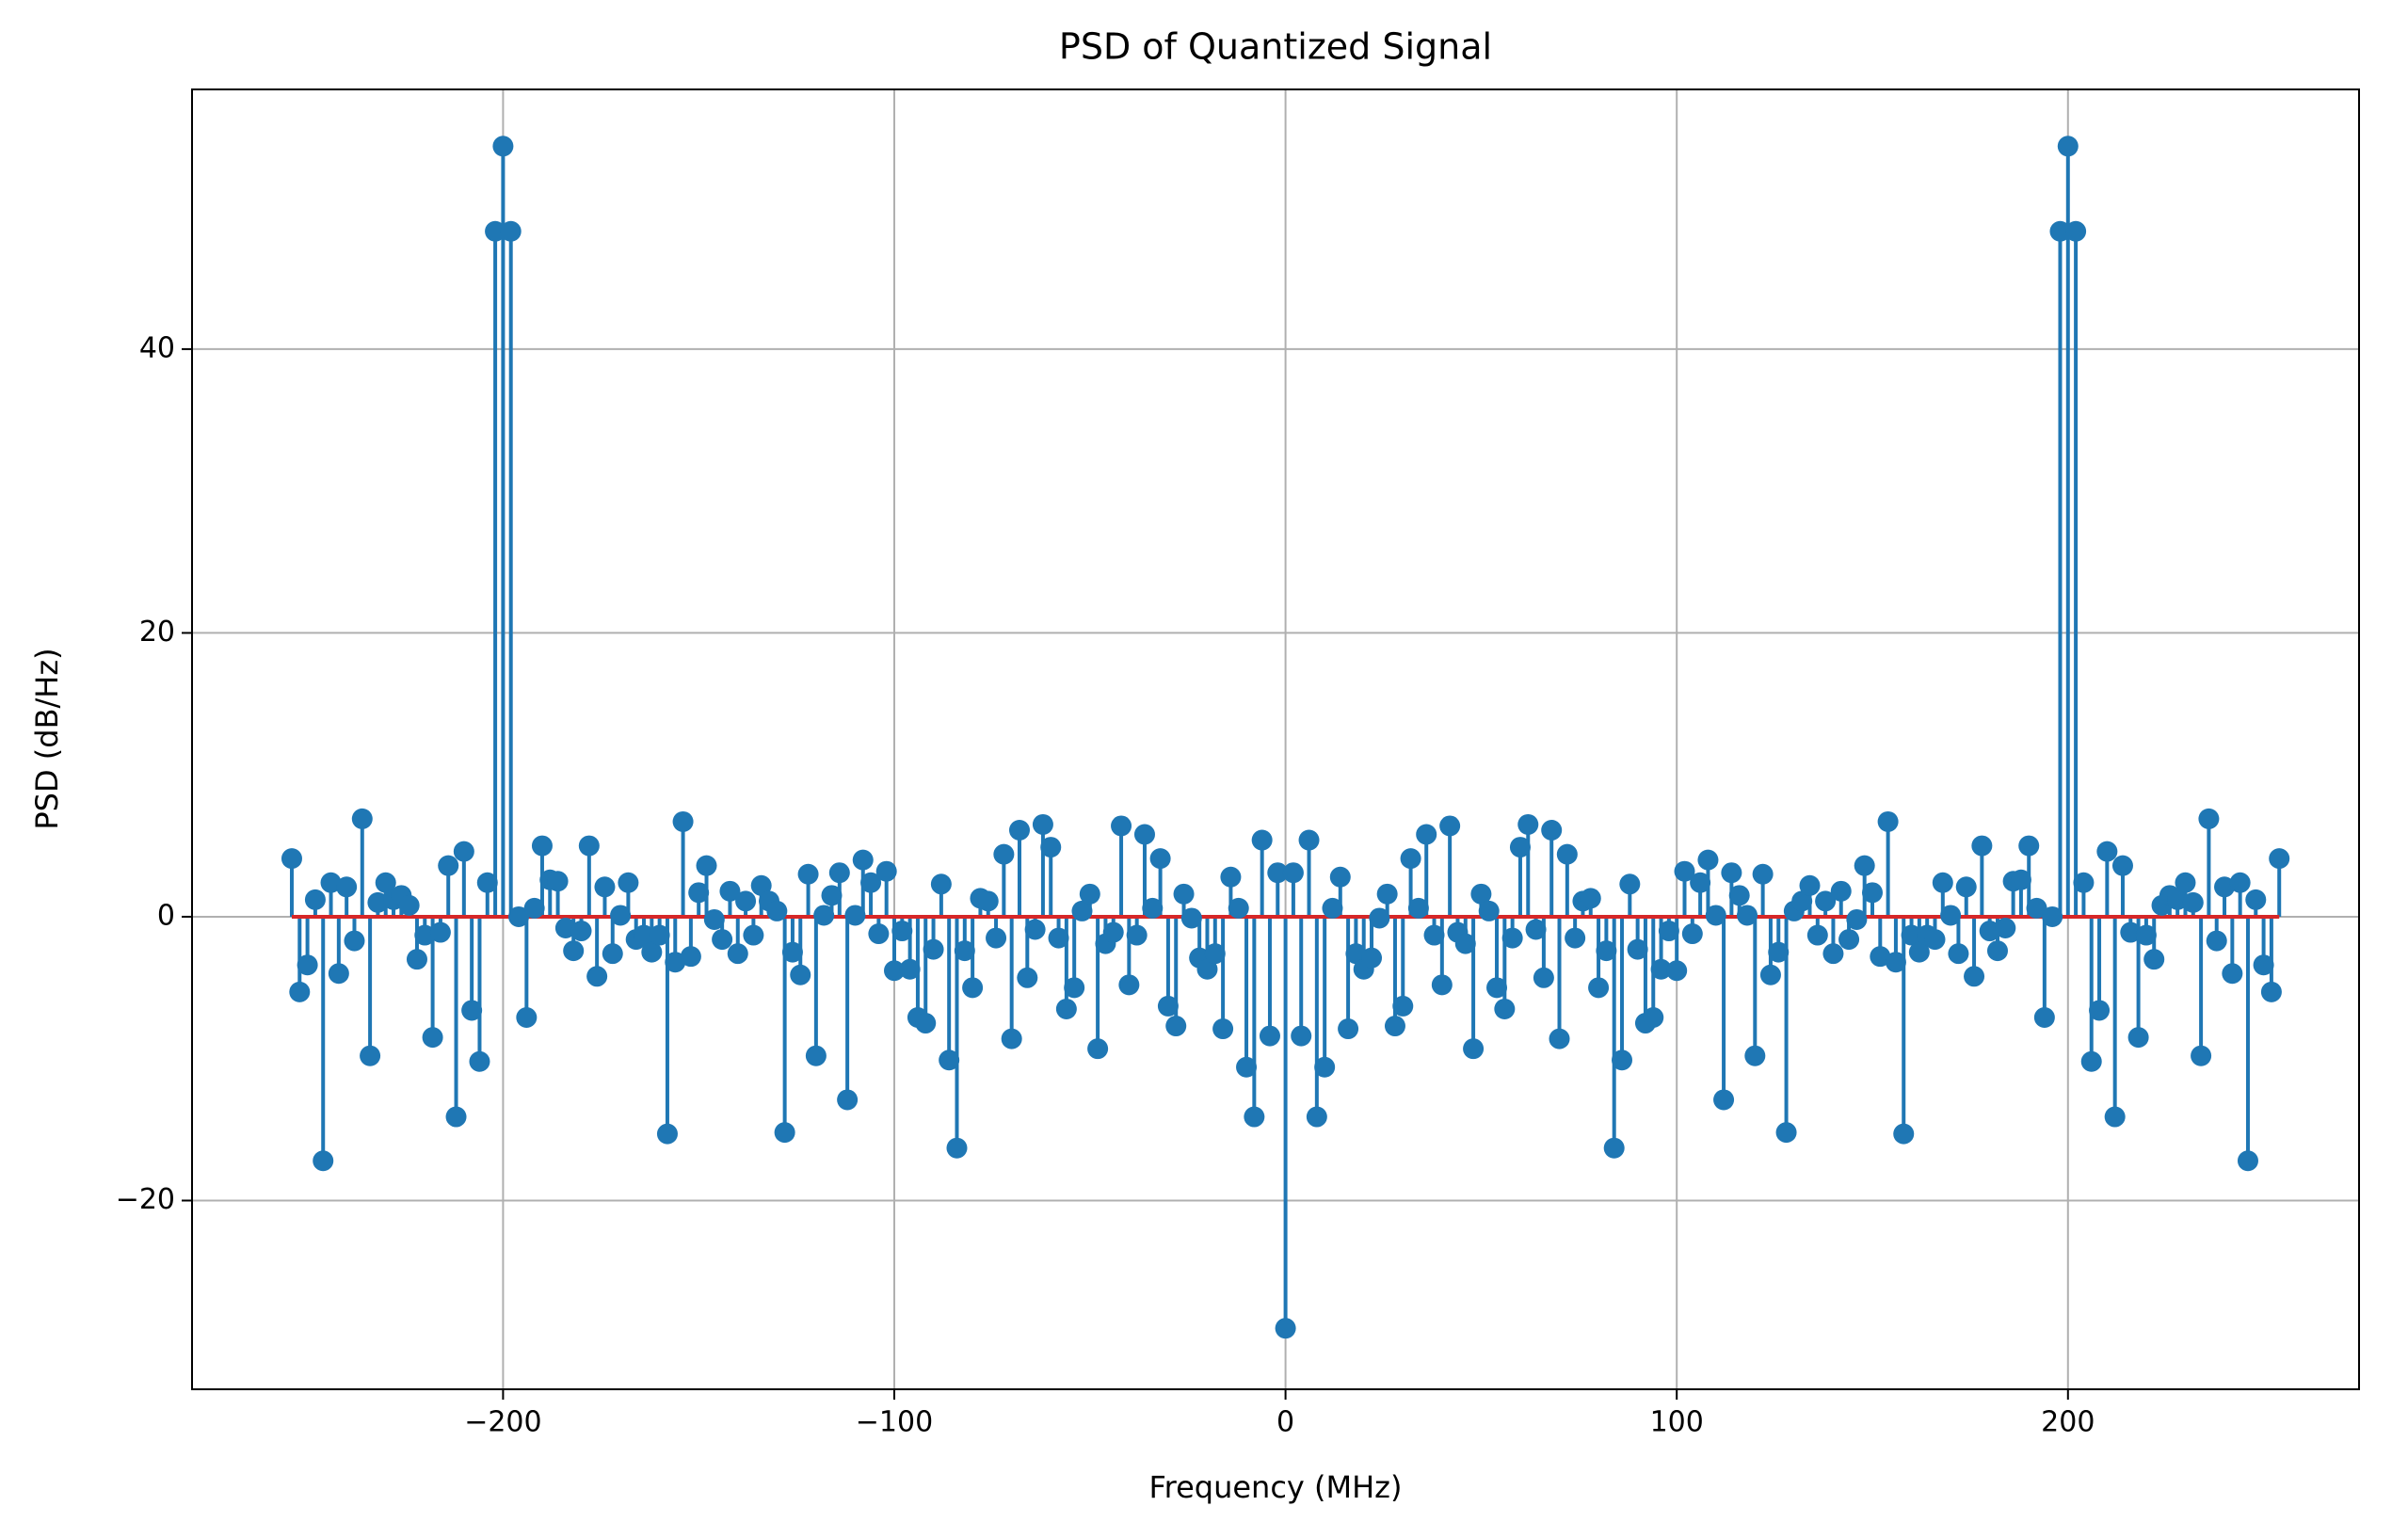 This screenshot has height=1538, width=2408. What do you see at coordinates (1677, 1422) in the screenshot?
I see `x-tick-label: 100` at bounding box center [1677, 1422].